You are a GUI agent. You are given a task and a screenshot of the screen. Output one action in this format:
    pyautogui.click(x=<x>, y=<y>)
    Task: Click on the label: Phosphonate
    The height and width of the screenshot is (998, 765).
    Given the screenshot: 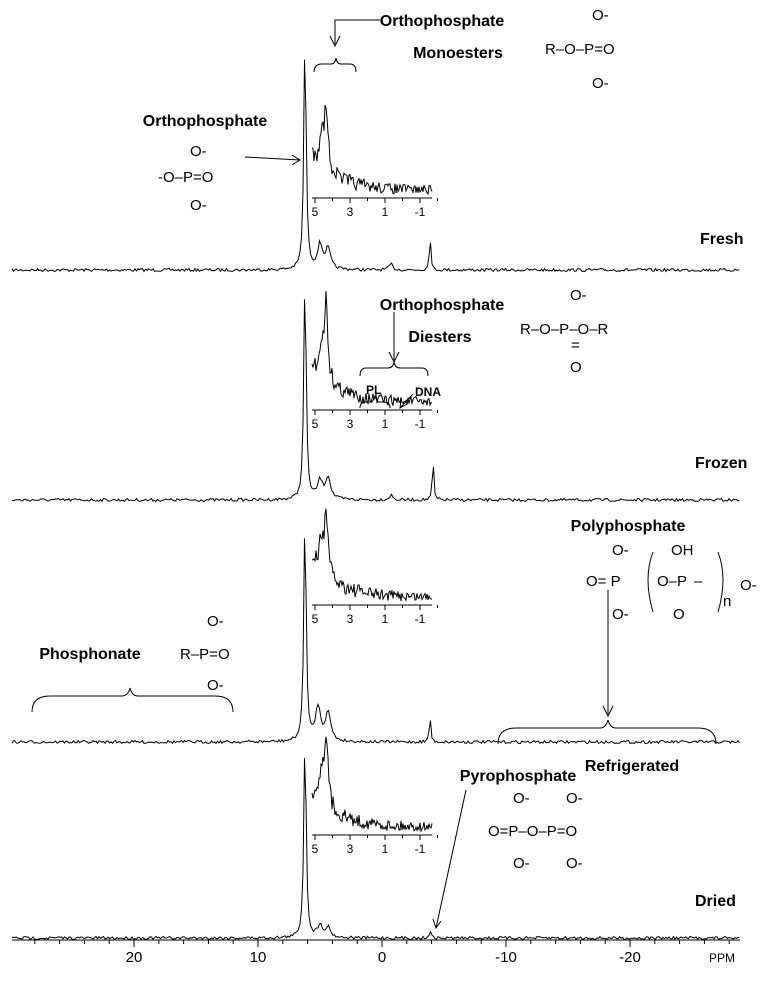 What is the action you would take?
    pyautogui.click(x=89, y=654)
    